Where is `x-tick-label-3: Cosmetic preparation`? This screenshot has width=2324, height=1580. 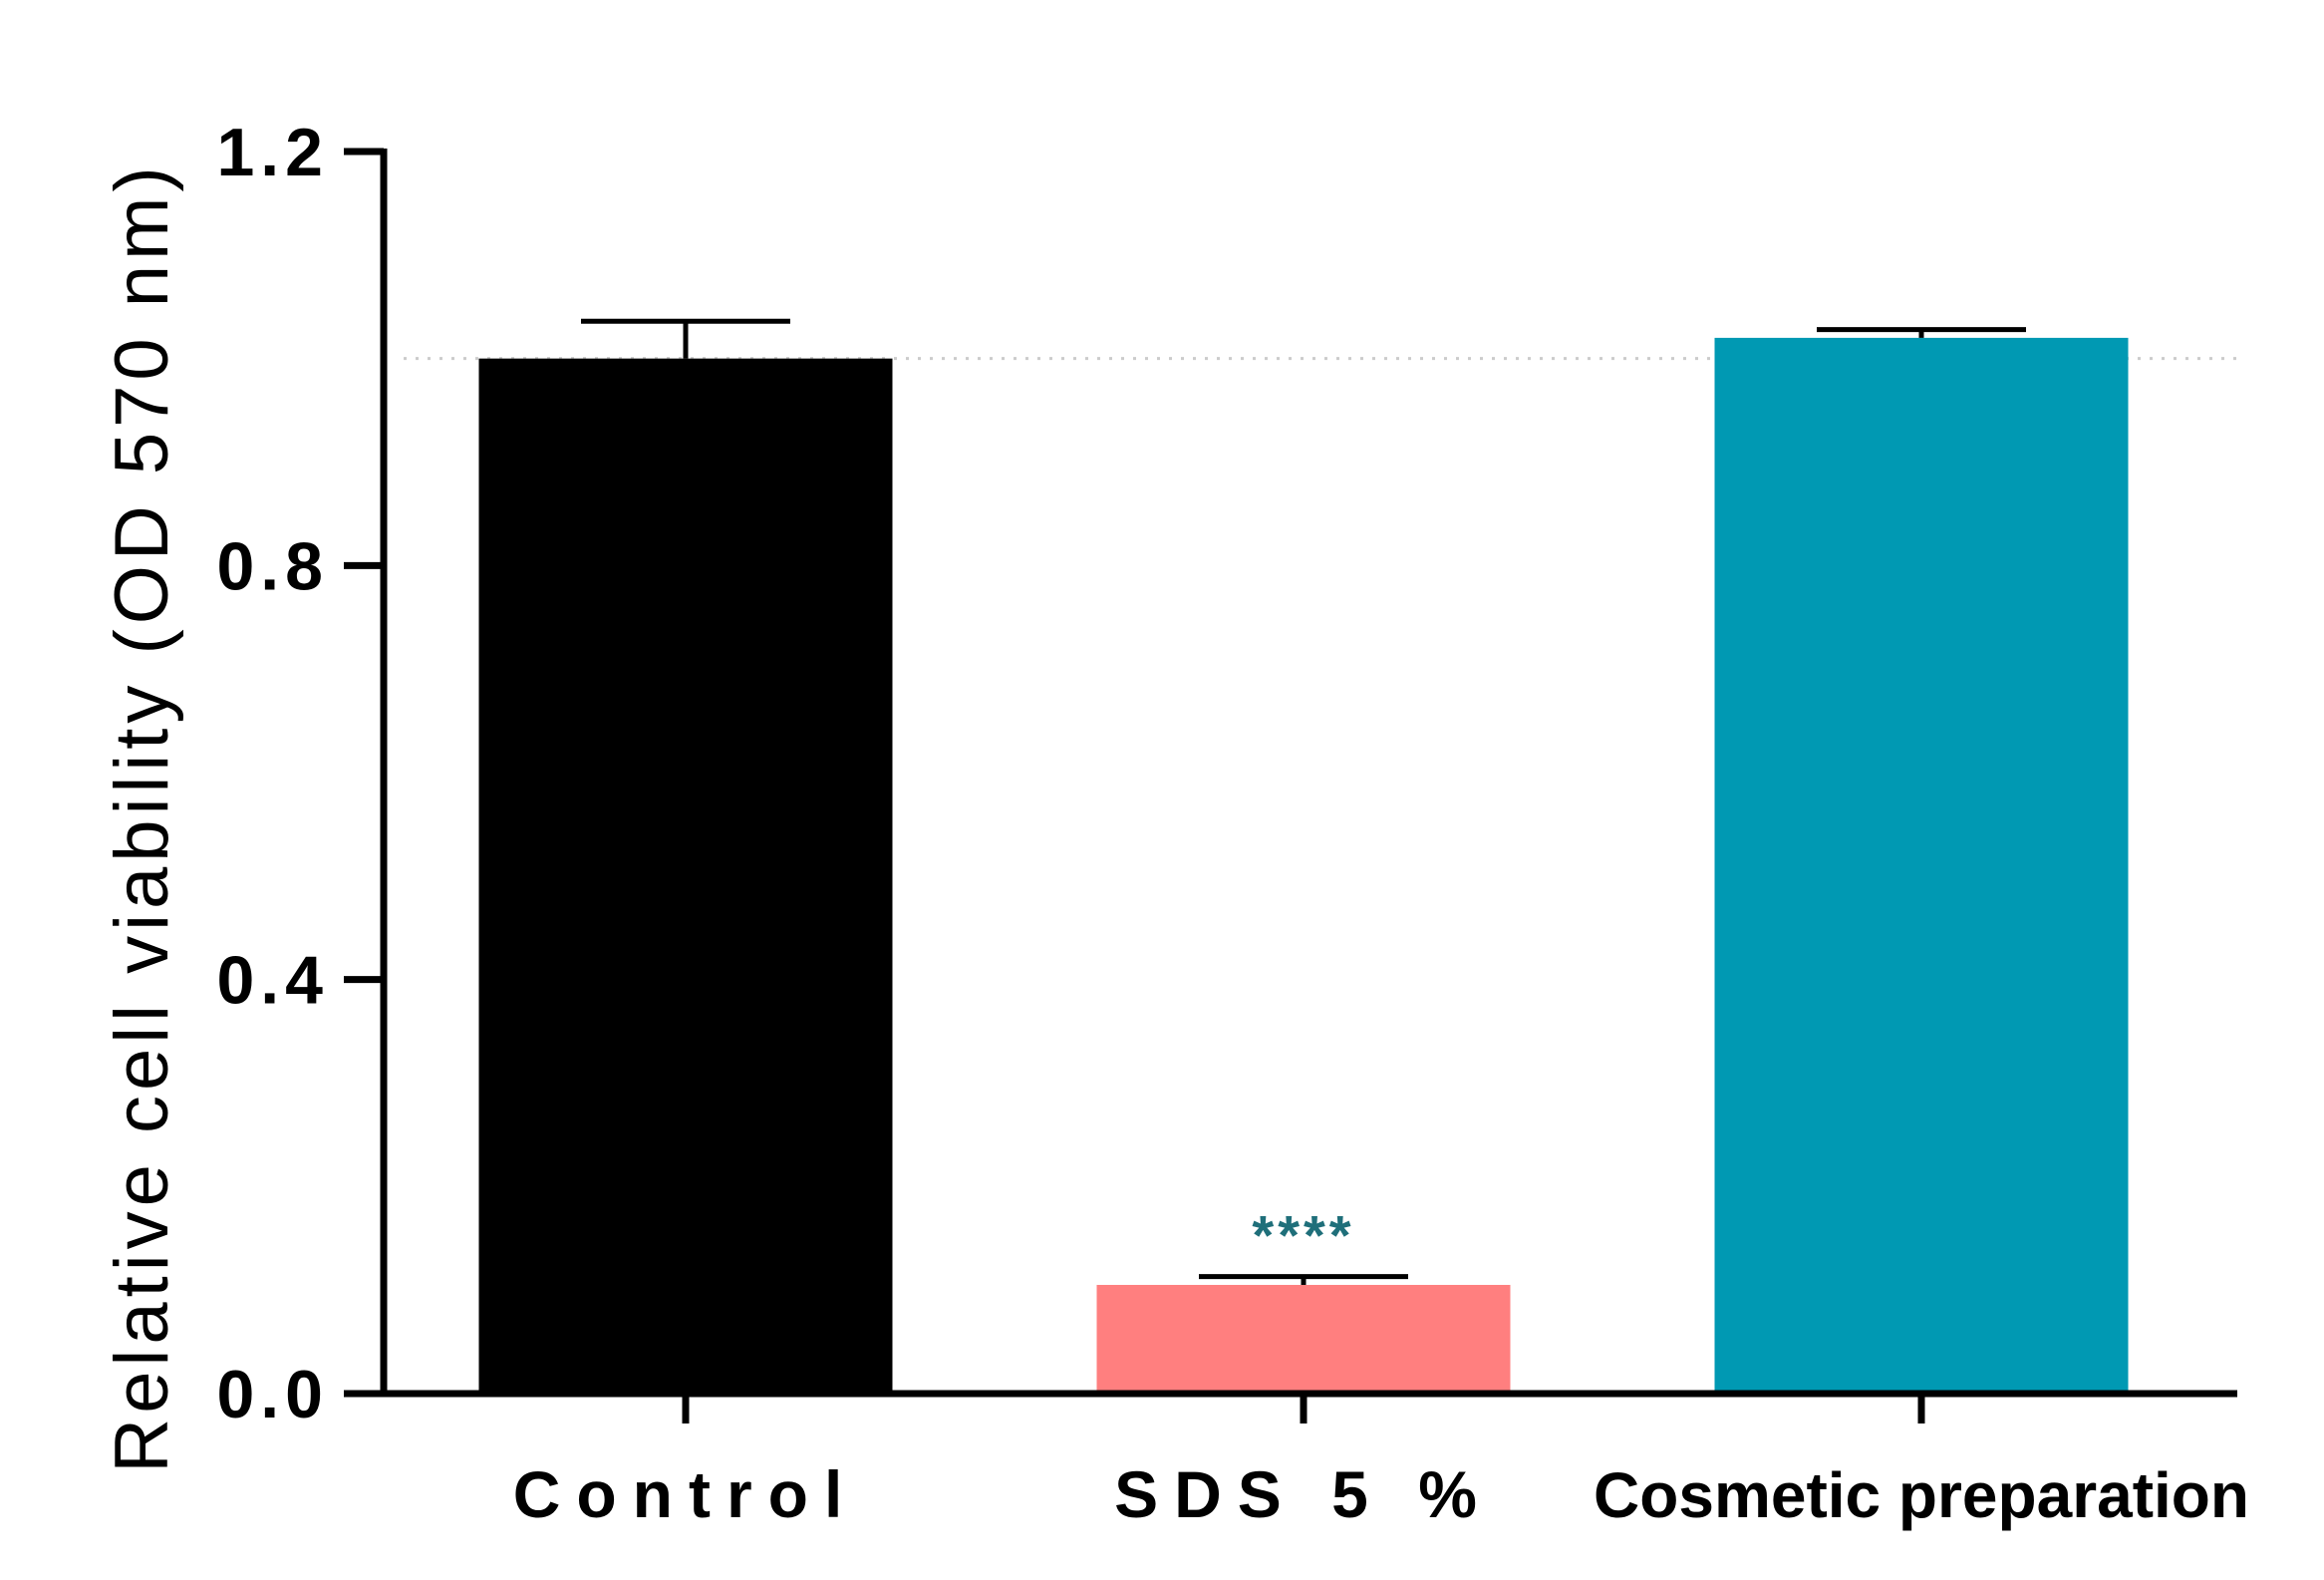 x-tick-label-3: Cosmetic preparation is located at coordinates (1921, 1495).